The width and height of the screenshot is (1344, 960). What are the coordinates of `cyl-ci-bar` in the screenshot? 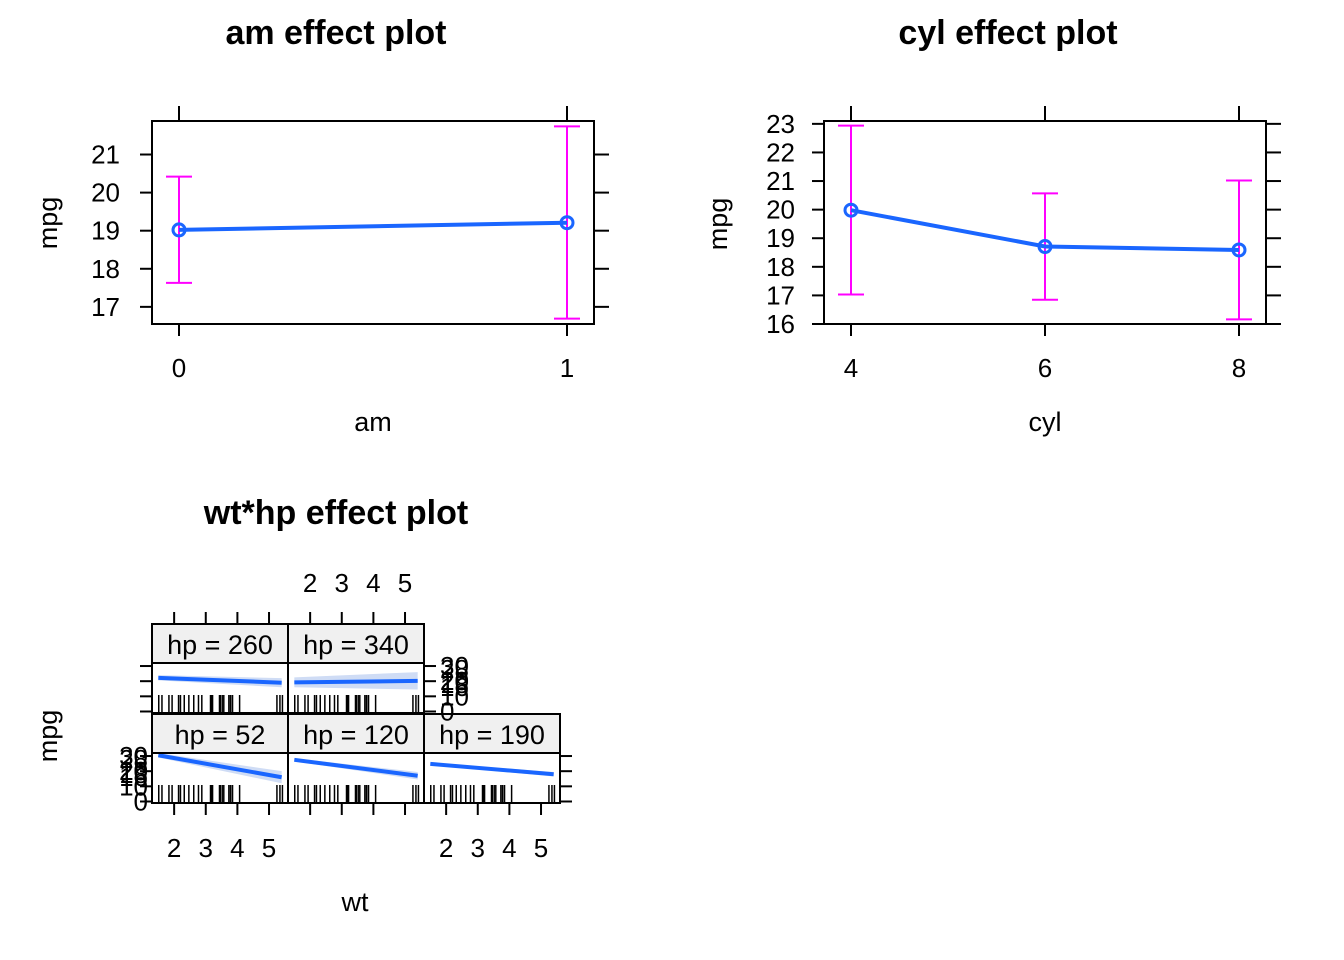 It's located at (851, 210).